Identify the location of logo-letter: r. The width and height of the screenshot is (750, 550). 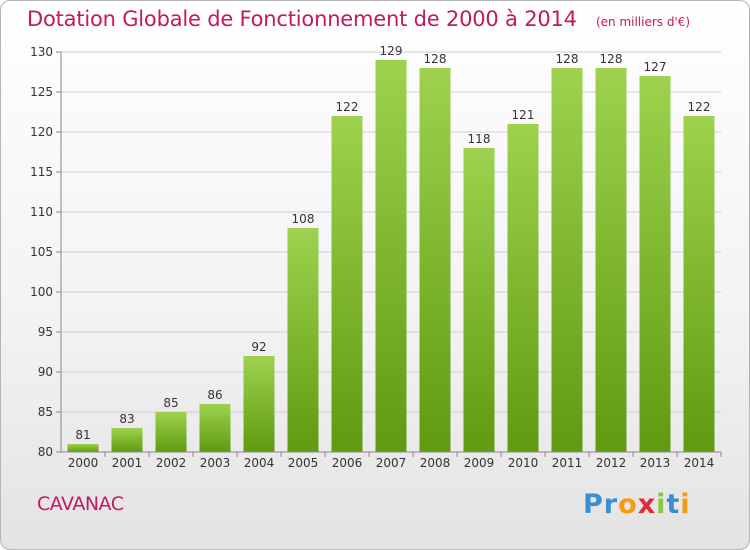
(611, 504).